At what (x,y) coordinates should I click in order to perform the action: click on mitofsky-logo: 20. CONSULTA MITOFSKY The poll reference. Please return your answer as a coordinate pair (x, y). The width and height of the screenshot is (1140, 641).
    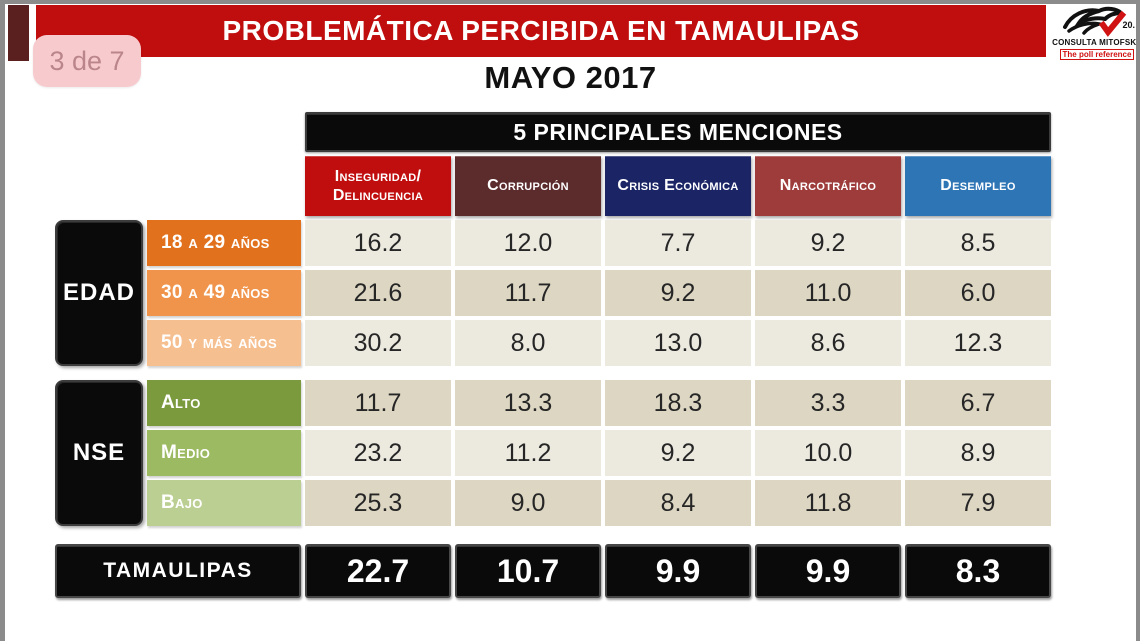
    Looking at the image, I should click on (1094, 34).